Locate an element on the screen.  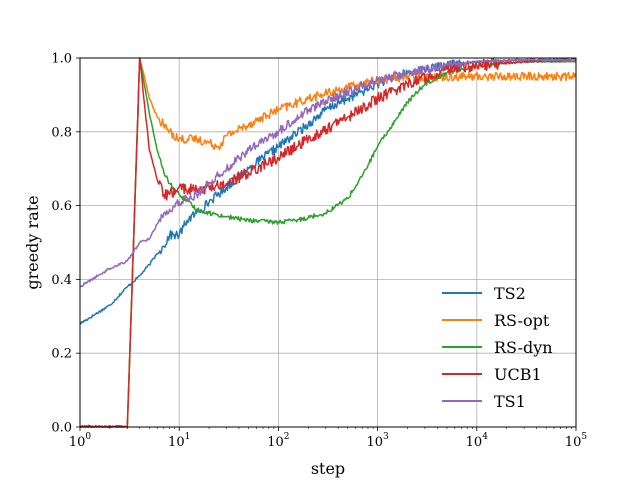
y-tick-label: 0.6 is located at coordinates (61, 206).